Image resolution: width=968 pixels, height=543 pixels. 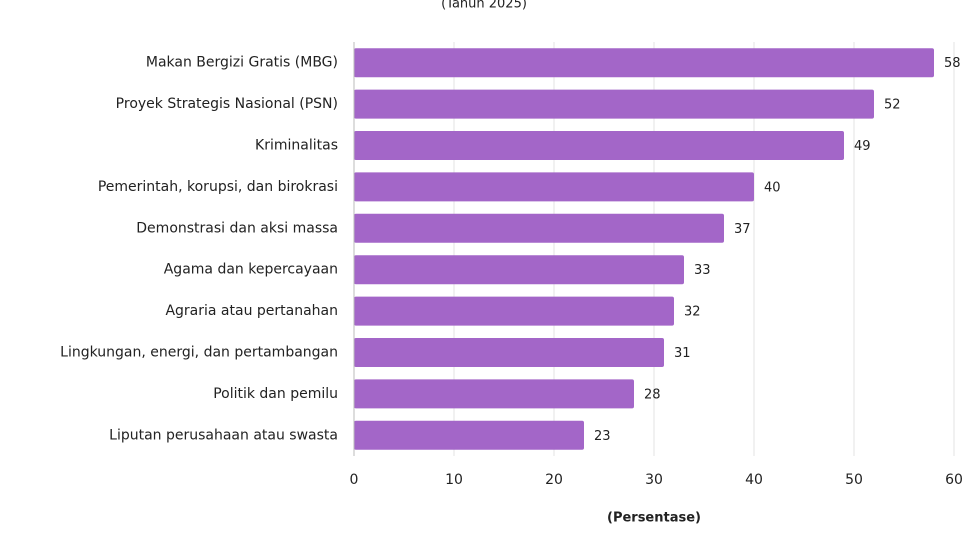 I want to click on y-tick-label: Liputan perusahaan atau swasta, so click(x=223, y=435).